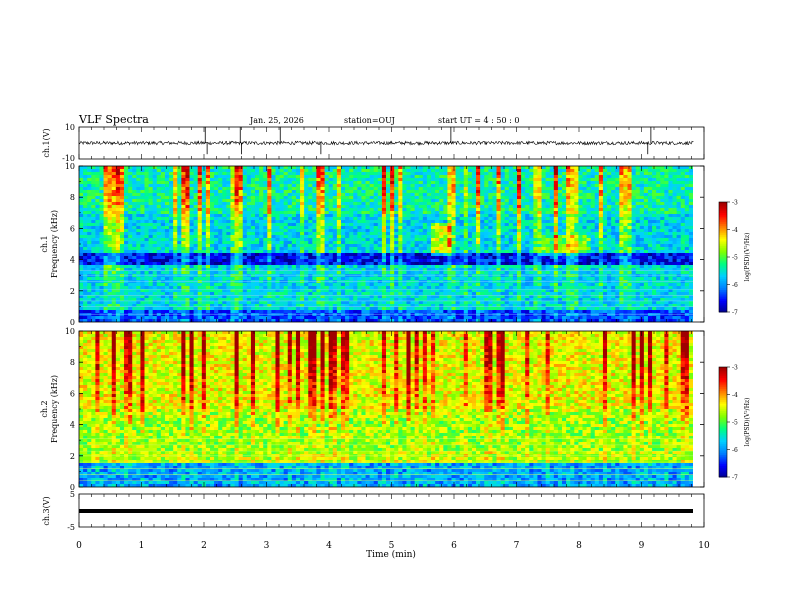 This screenshot has height=612, width=792. What do you see at coordinates (70, 166) in the screenshot?
I see `ch1-spectrogram-ytick-label: 10` at bounding box center [70, 166].